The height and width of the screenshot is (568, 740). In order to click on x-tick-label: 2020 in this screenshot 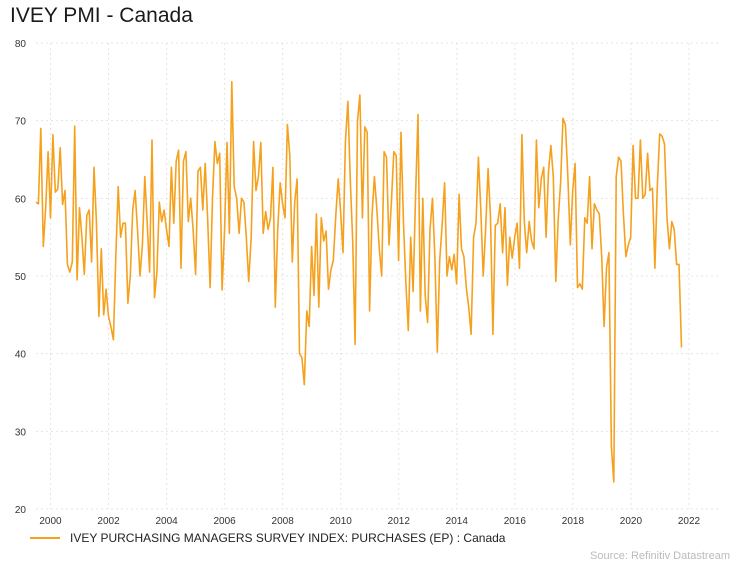, I will do `click(631, 521)`.